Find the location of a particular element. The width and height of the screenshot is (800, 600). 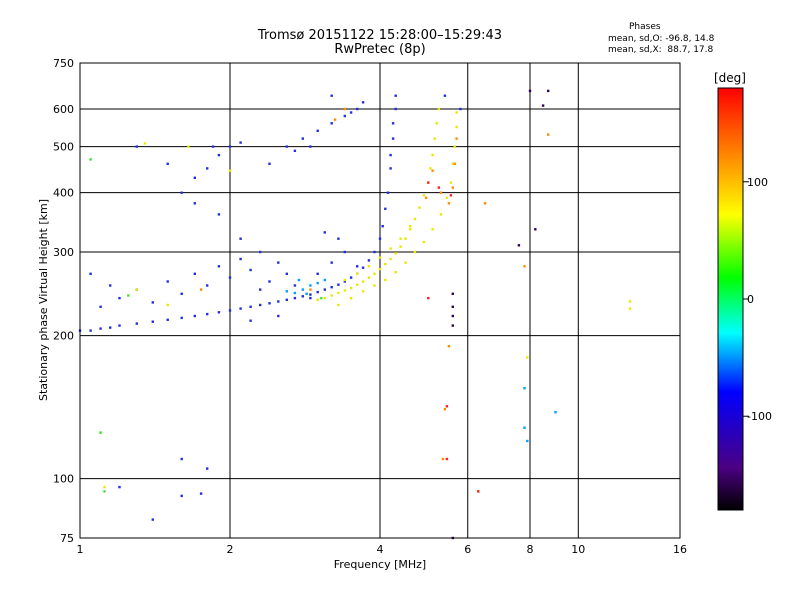

colorbar-label: [deg] is located at coordinates (730, 78).